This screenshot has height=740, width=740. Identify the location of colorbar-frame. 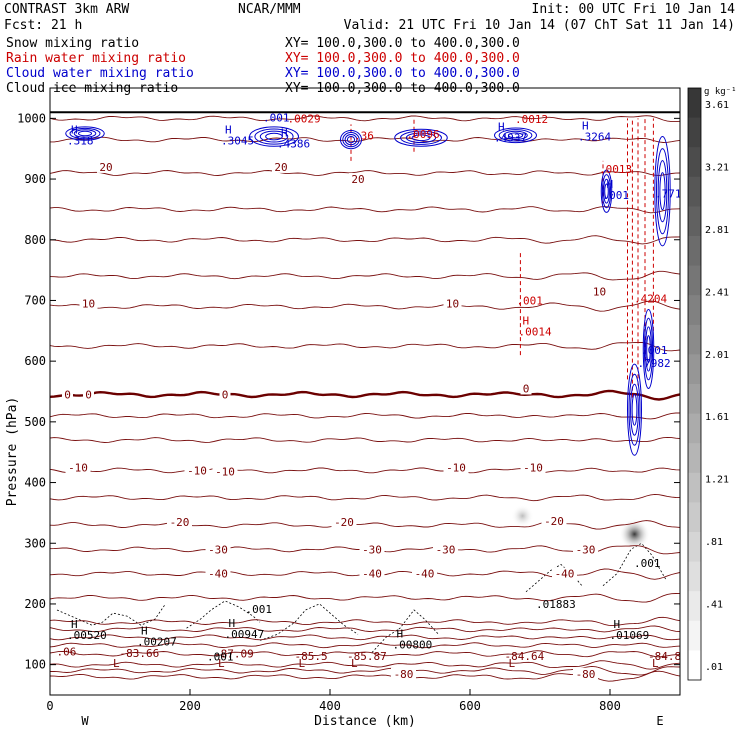
(694, 384).